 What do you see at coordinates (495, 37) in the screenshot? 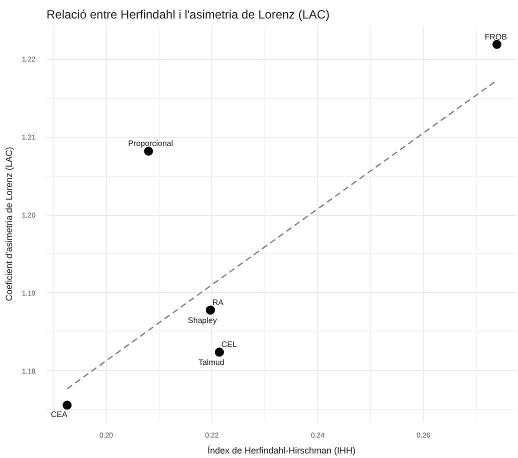
I see `annotation: FROB` at bounding box center [495, 37].